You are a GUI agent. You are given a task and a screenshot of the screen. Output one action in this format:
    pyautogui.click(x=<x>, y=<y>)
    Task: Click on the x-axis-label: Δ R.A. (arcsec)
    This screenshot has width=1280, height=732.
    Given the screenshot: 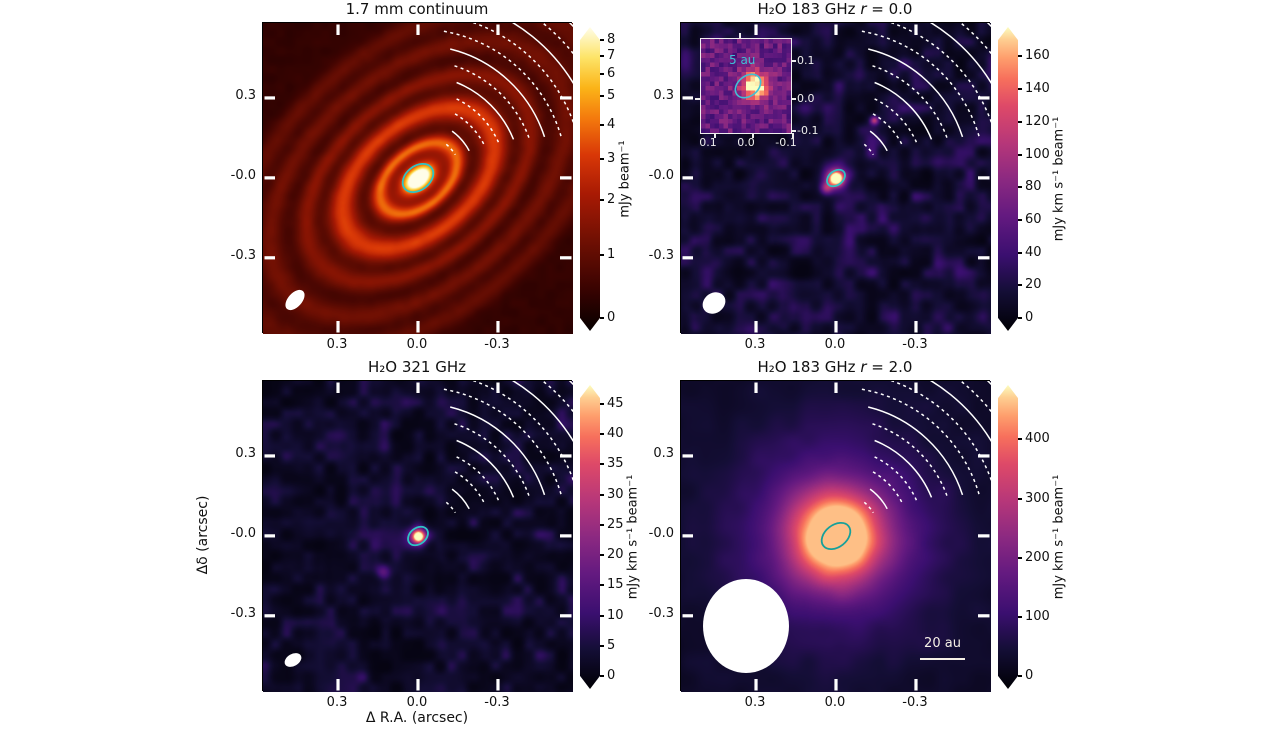 What is the action you would take?
    pyautogui.click(x=417, y=718)
    